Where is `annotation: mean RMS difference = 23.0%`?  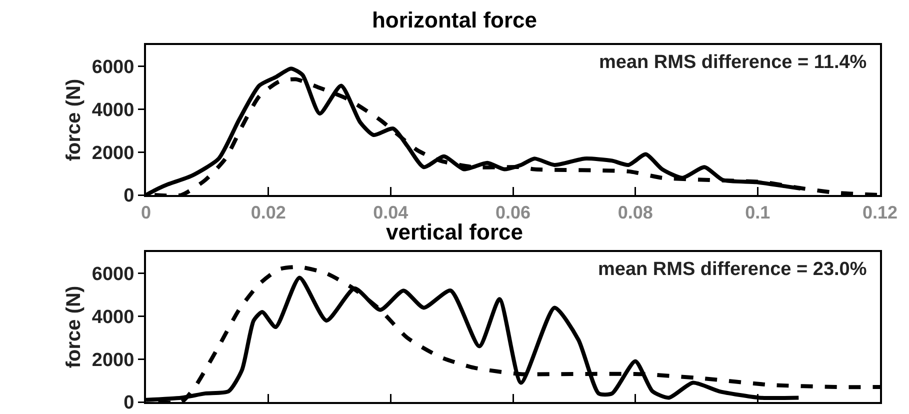 annotation: mean RMS difference = 23.0% is located at coordinates (732, 269).